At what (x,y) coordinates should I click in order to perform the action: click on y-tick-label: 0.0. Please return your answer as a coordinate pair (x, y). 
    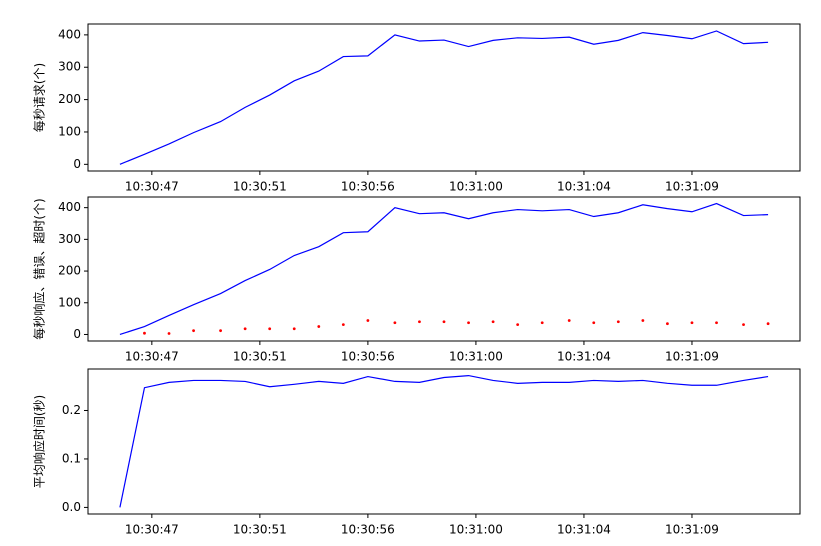
    Looking at the image, I should click on (71, 507).